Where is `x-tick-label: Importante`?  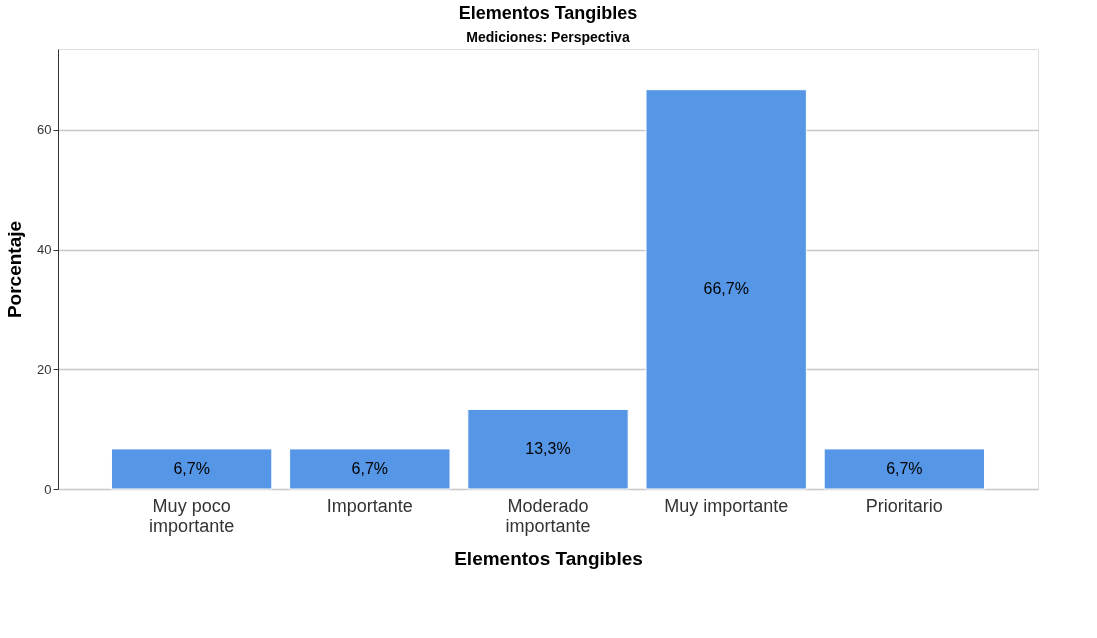 x-tick-label: Importante is located at coordinates (369, 505).